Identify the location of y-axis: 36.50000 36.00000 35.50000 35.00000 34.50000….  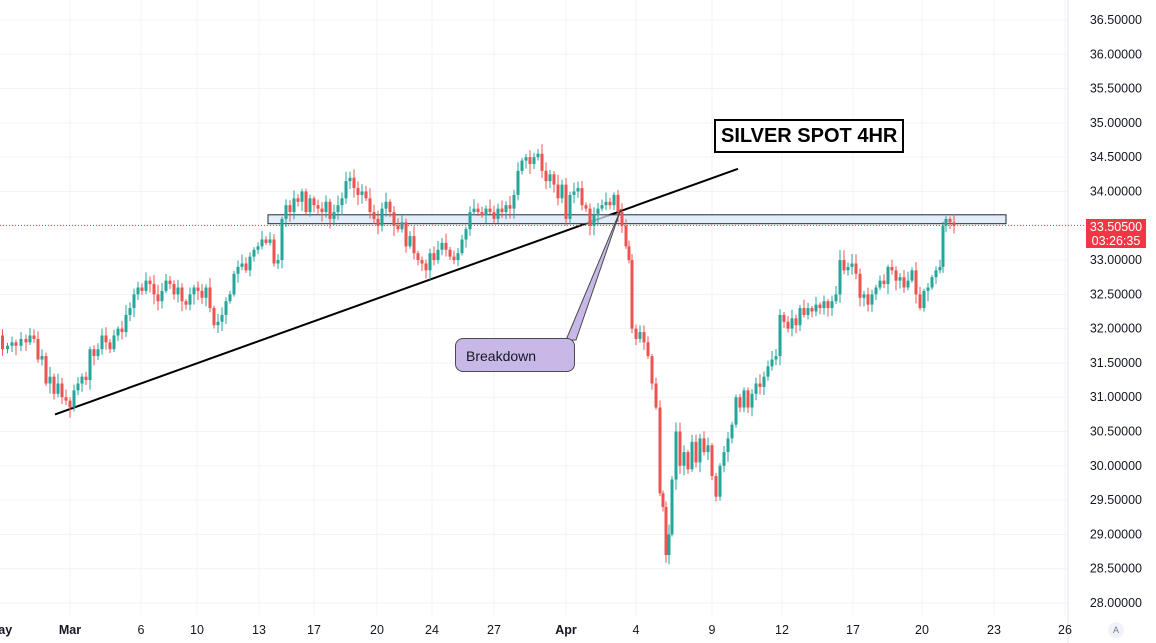
(1116, 311).